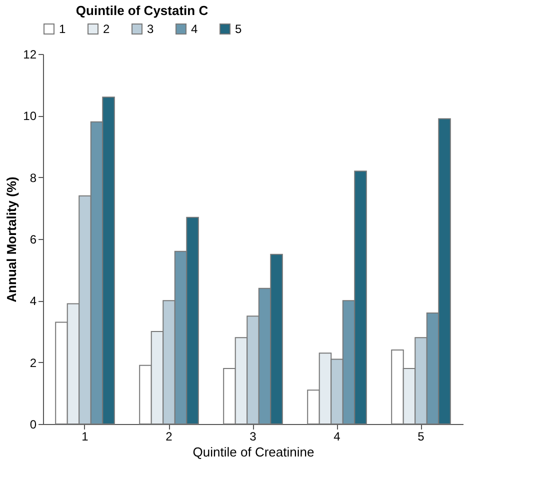 This screenshot has height=497, width=534. Describe the element at coordinates (30, 55) in the screenshot. I see `y-tick-label: 12` at that location.